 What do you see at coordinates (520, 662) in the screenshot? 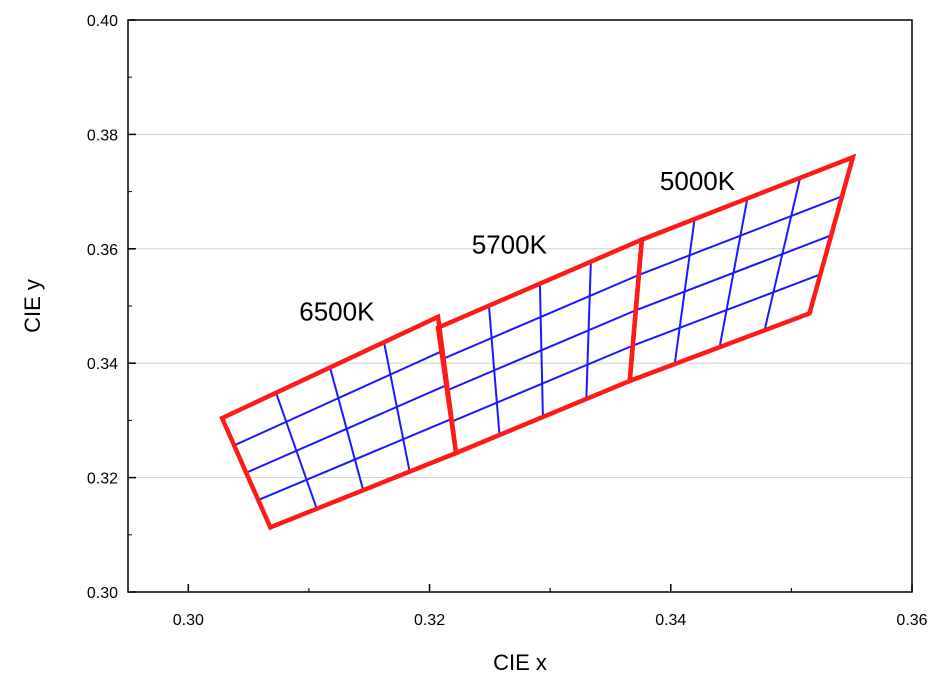
I see `x-axis-title: CIE x` at bounding box center [520, 662].